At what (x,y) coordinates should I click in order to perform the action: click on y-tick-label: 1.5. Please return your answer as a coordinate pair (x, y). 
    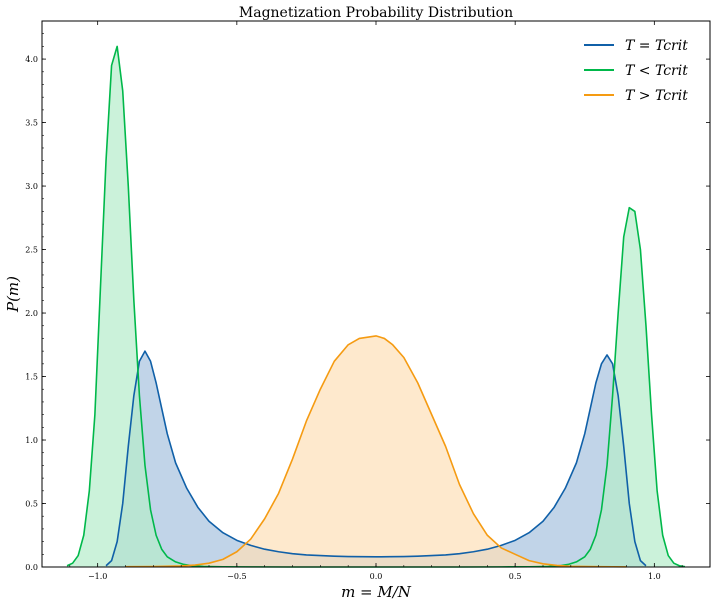
    Looking at the image, I should click on (31, 377).